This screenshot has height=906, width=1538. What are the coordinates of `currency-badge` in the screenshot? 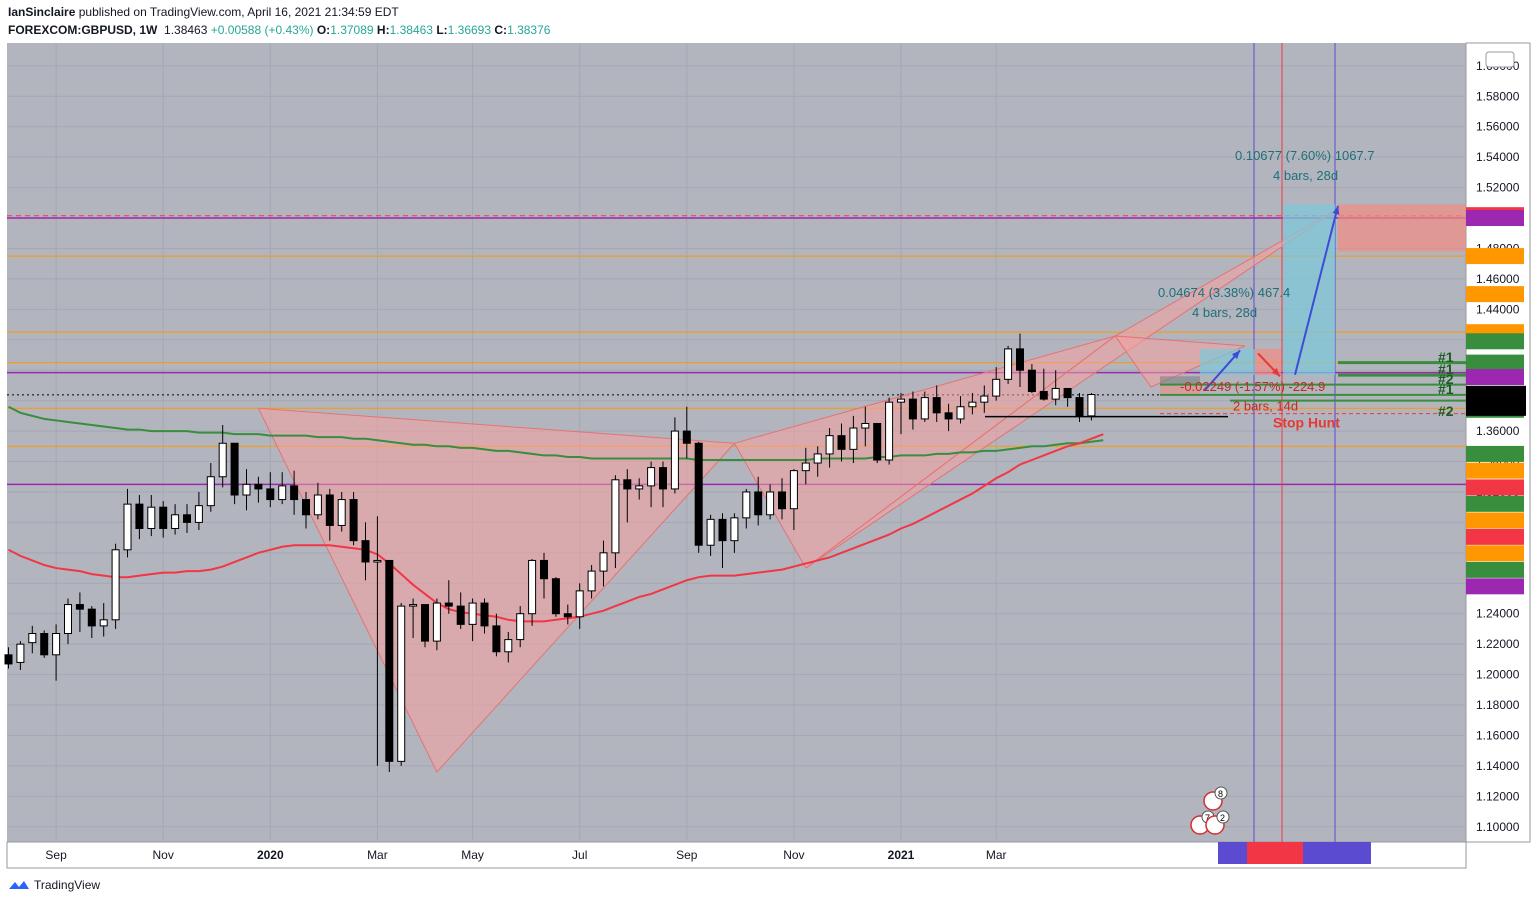 It's located at (1500, 59).